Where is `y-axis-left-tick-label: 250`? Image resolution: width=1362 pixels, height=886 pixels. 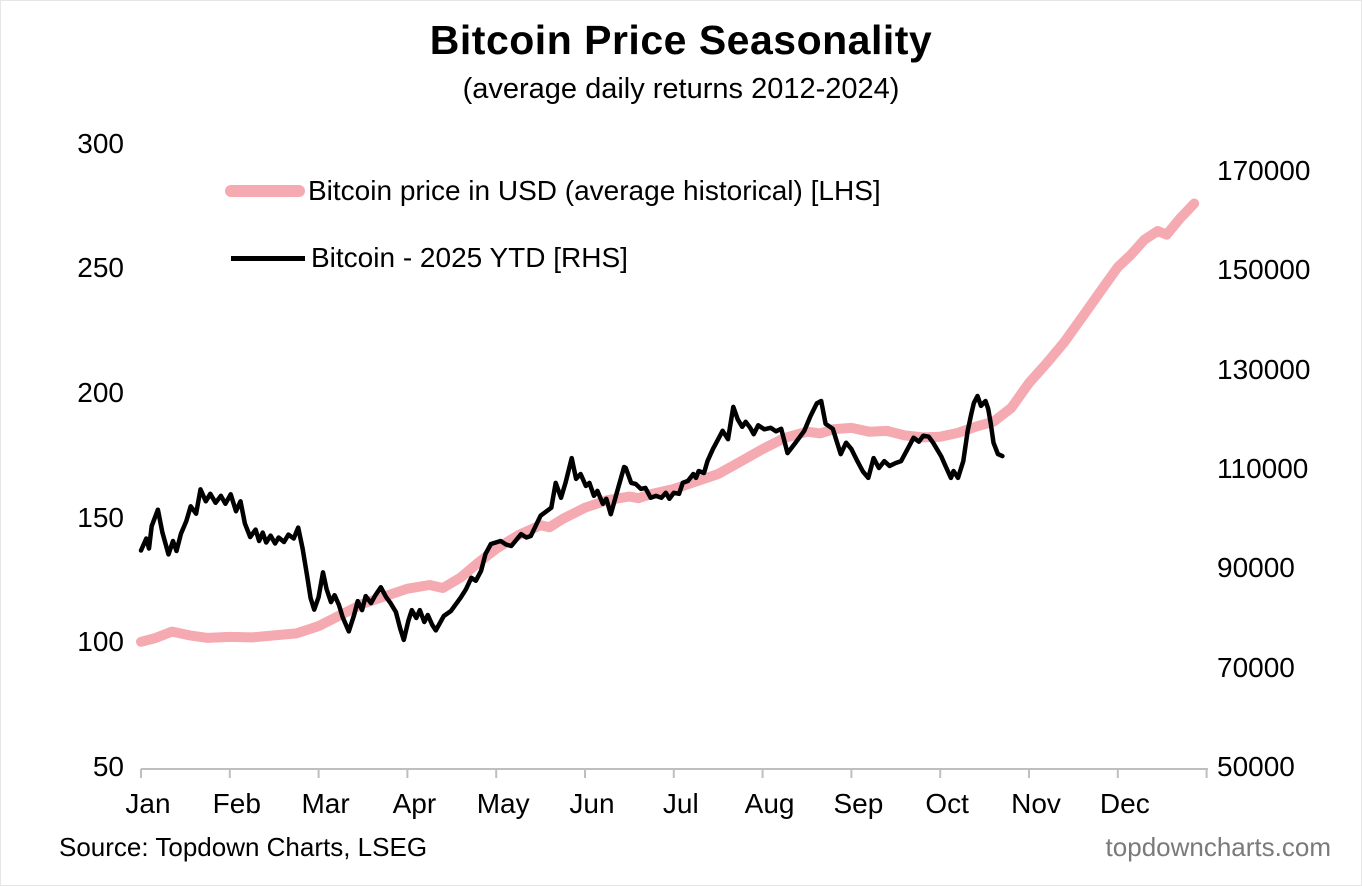 y-axis-left-tick-label: 250 is located at coordinates (100, 268).